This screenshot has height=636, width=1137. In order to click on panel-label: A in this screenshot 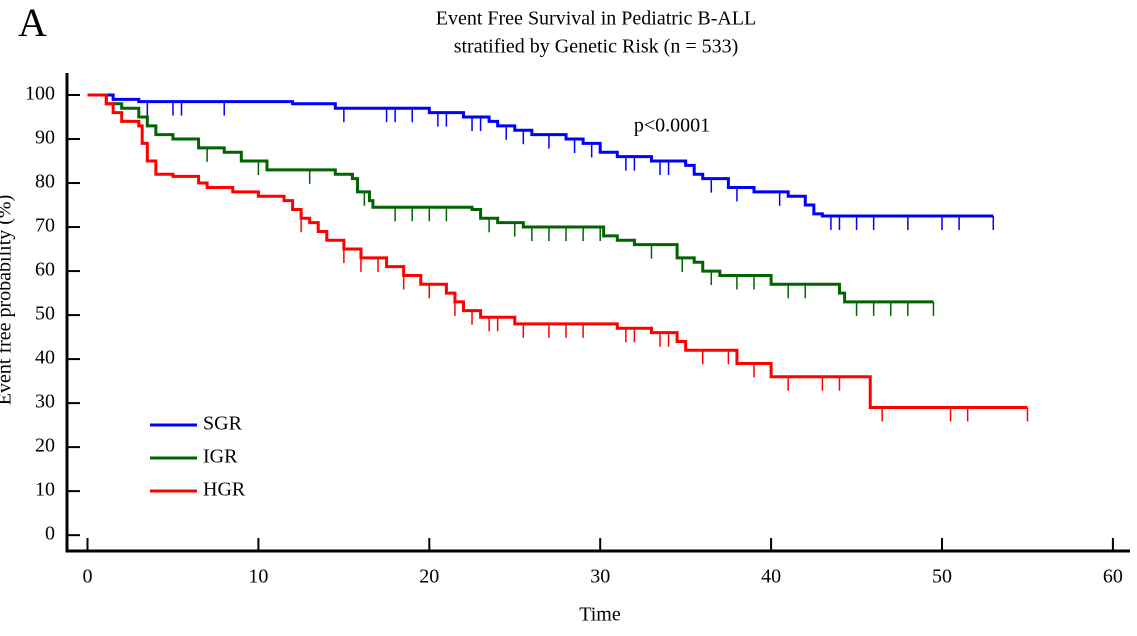, I will do `click(32, 22)`.